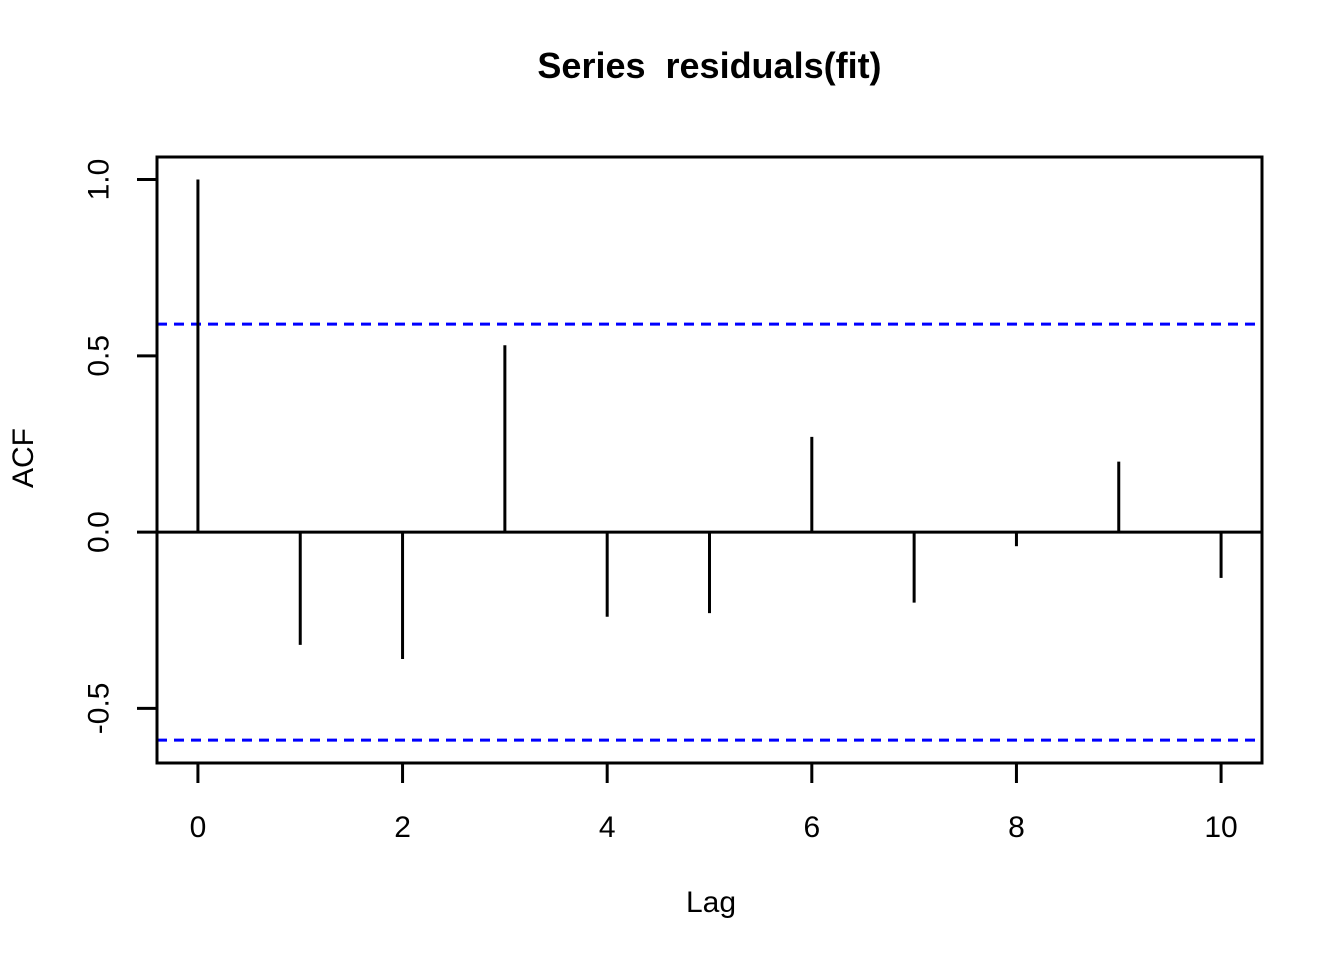  Describe the element at coordinates (607, 827) in the screenshot. I see `x-tick-label-4: 4` at that location.